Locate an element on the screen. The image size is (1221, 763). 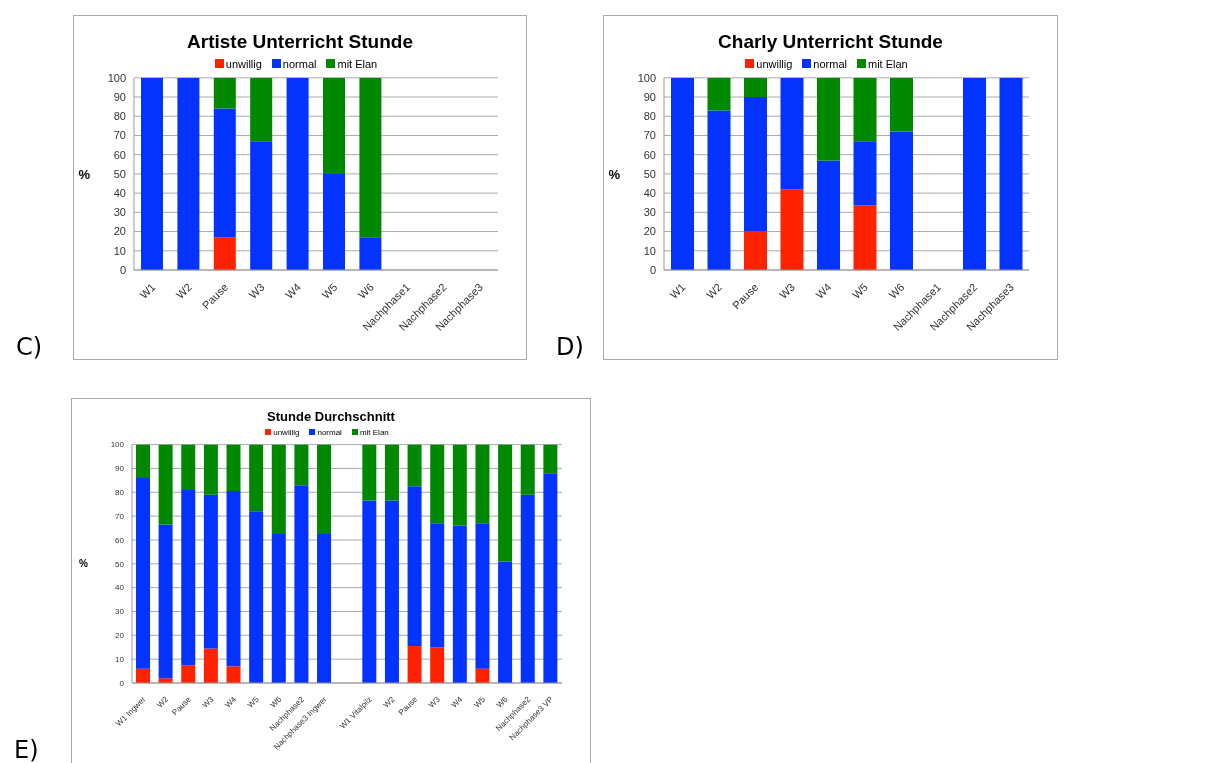
text: E) is located at coordinates (26, 749).